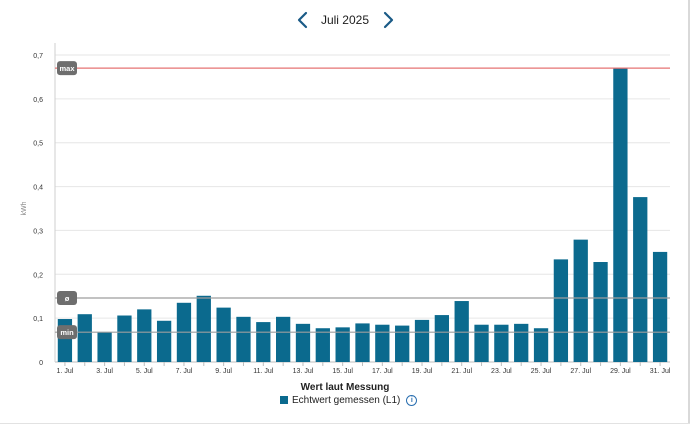 This screenshot has width=690, height=424. I want to click on x-tick-label: 5. Jul, so click(144, 371).